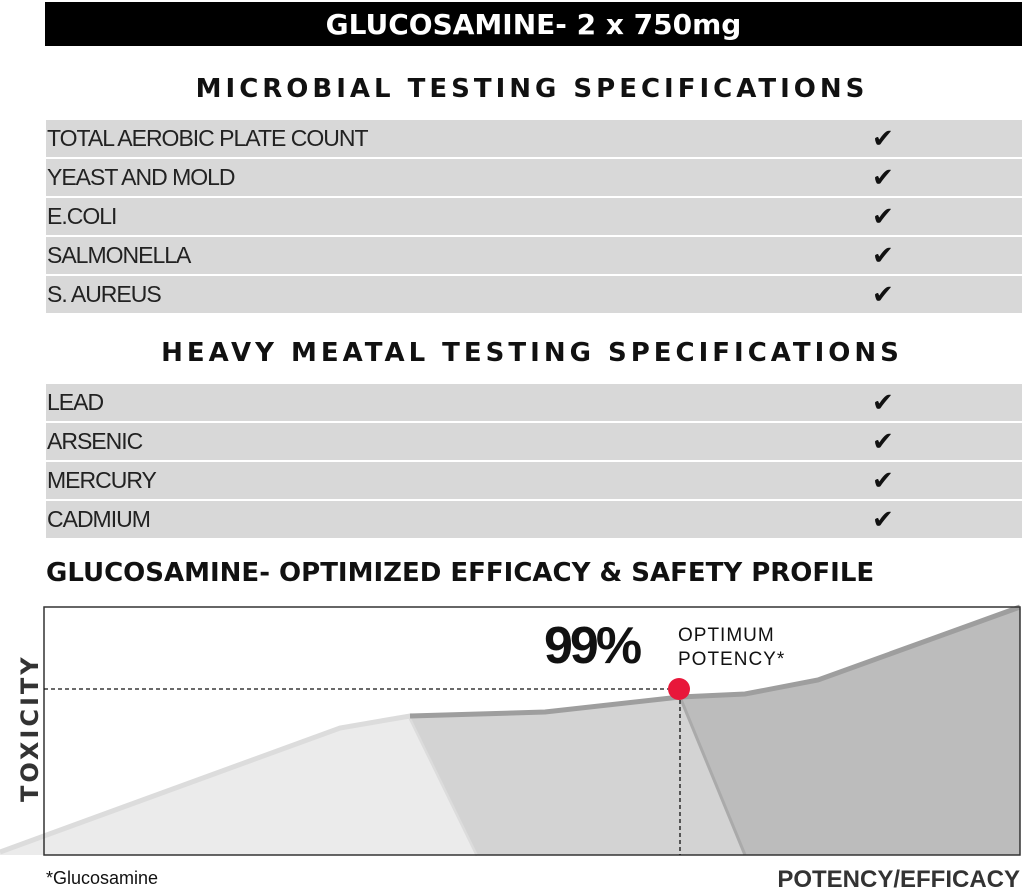  What do you see at coordinates (593, 646) in the screenshot?
I see `highlight-value: 99%` at bounding box center [593, 646].